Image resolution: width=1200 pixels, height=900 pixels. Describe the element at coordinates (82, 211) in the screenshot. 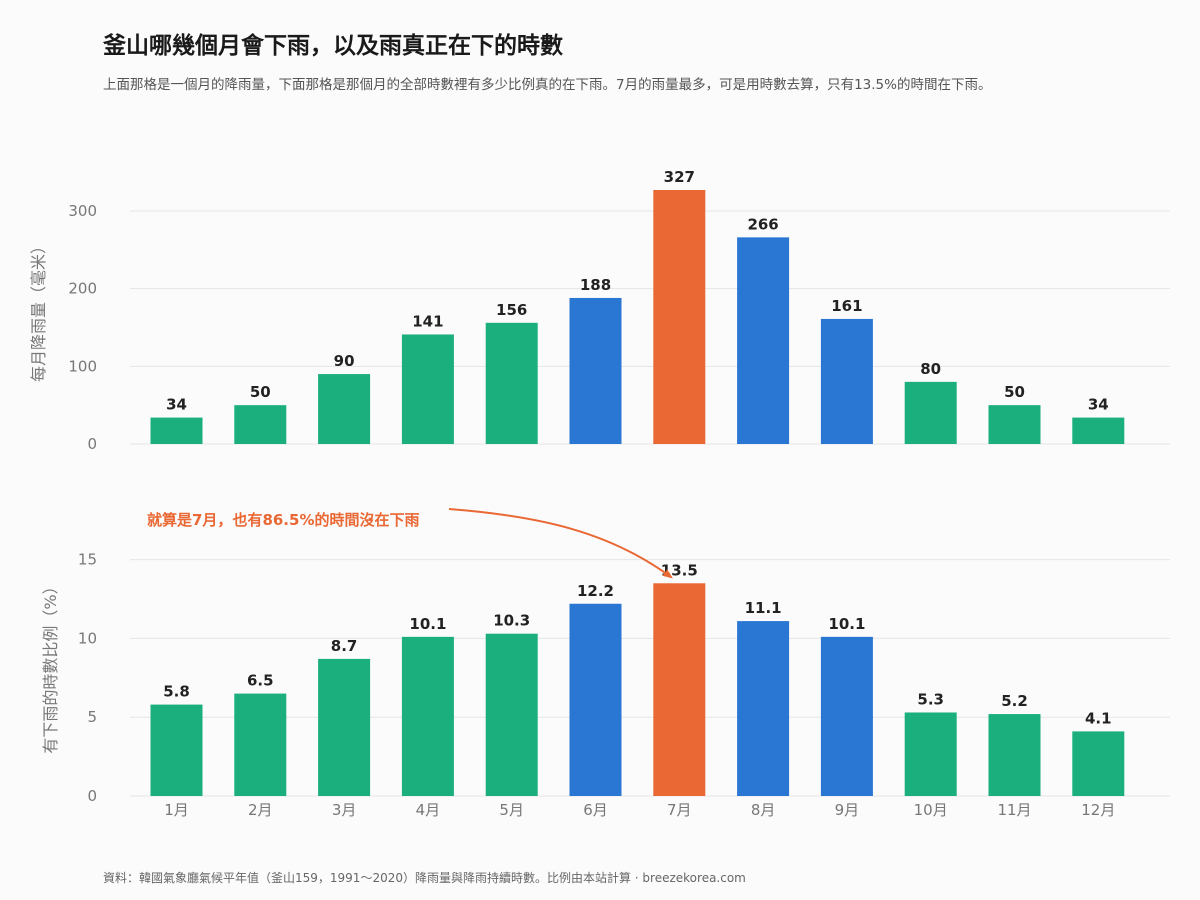

I see `y-tick-label: 300` at that location.